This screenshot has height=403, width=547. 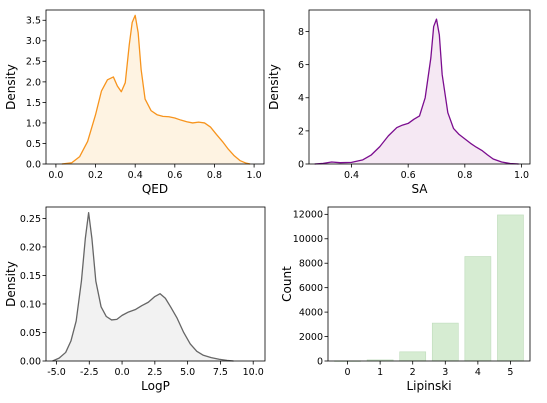 I want to click on lipinski-xtick-label: 1, so click(x=380, y=372).